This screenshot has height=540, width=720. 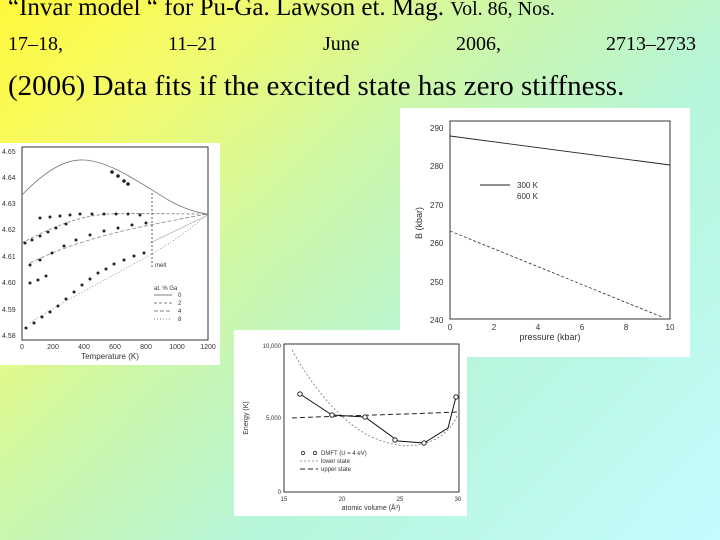 What do you see at coordinates (400, 500) in the screenshot?
I see `x-tick: 25` at bounding box center [400, 500].